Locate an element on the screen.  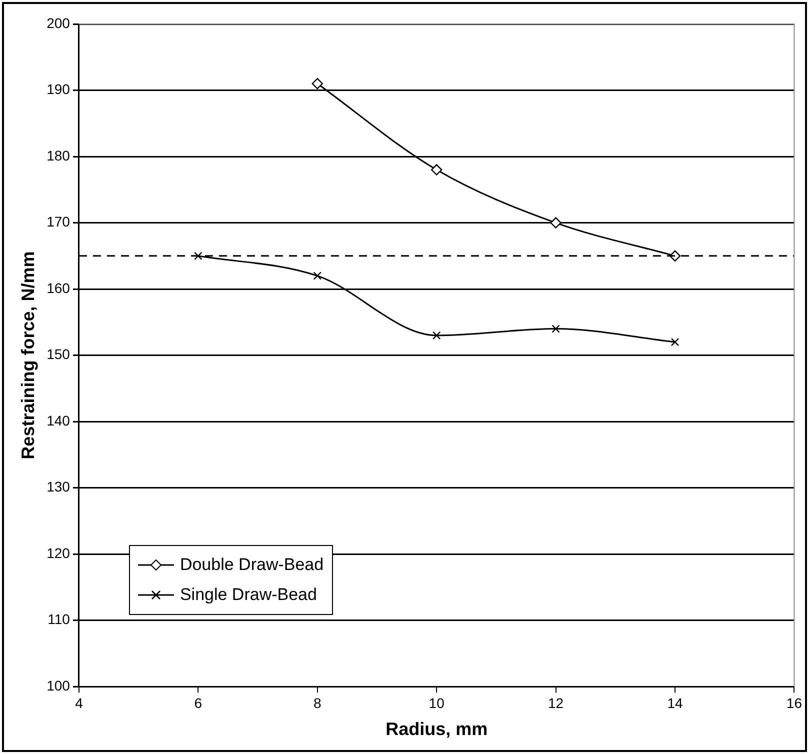
legend-label: Double Draw-Bead is located at coordinates (252, 565).